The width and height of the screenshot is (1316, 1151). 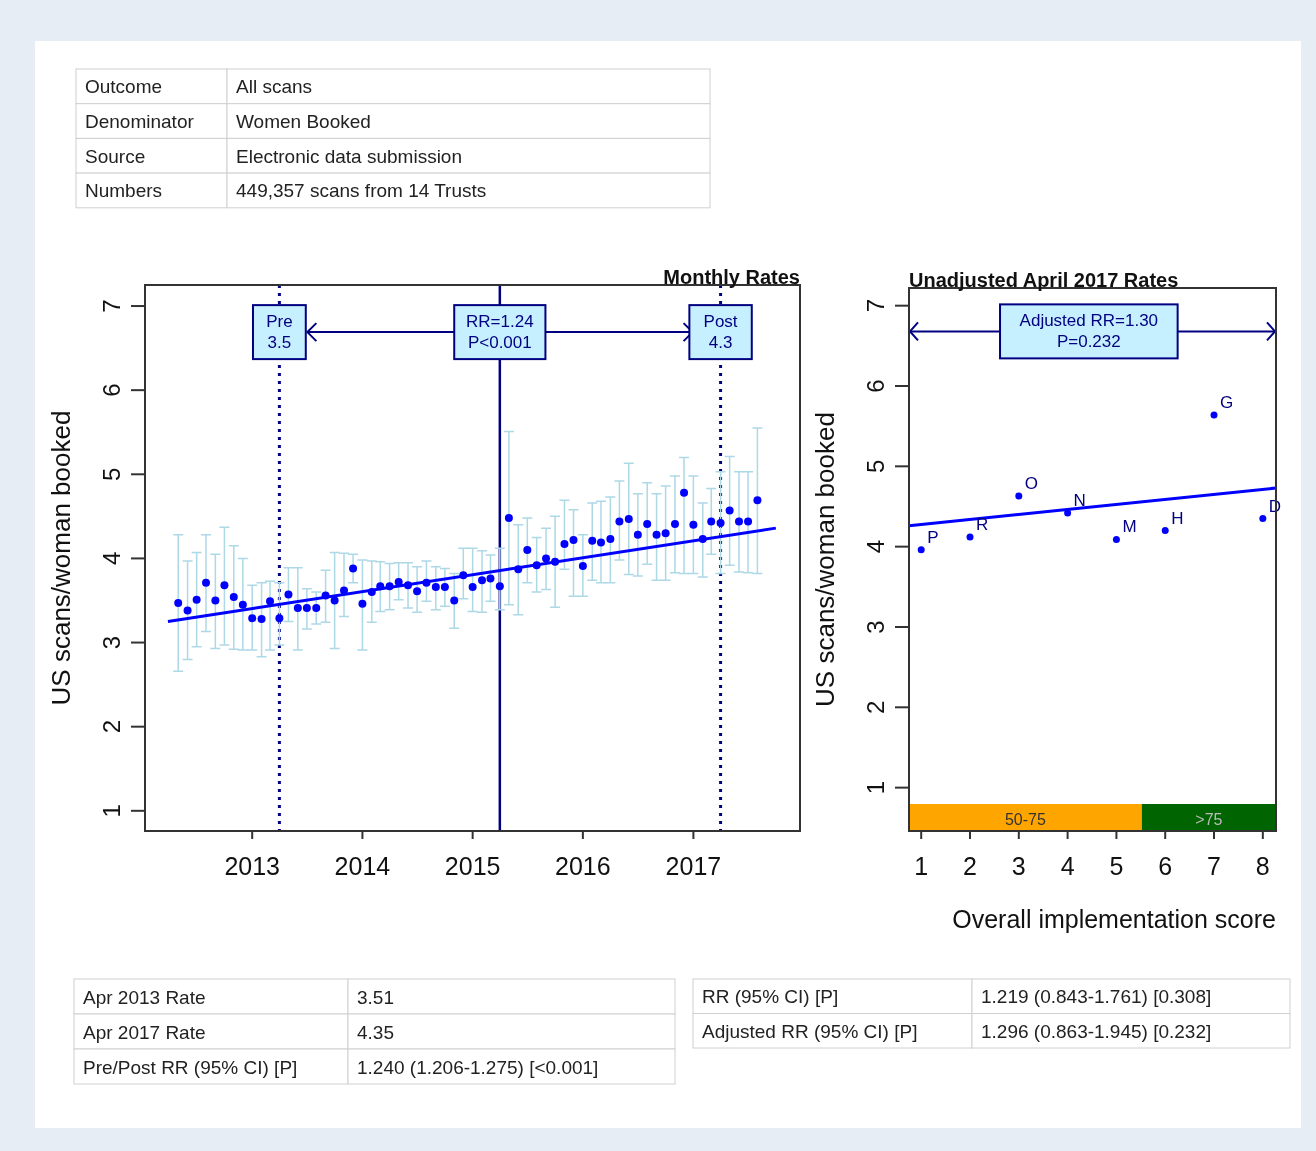 What do you see at coordinates (810, 1031) in the screenshot?
I see `text: Adjusted RR (95% CI) [P]` at bounding box center [810, 1031].